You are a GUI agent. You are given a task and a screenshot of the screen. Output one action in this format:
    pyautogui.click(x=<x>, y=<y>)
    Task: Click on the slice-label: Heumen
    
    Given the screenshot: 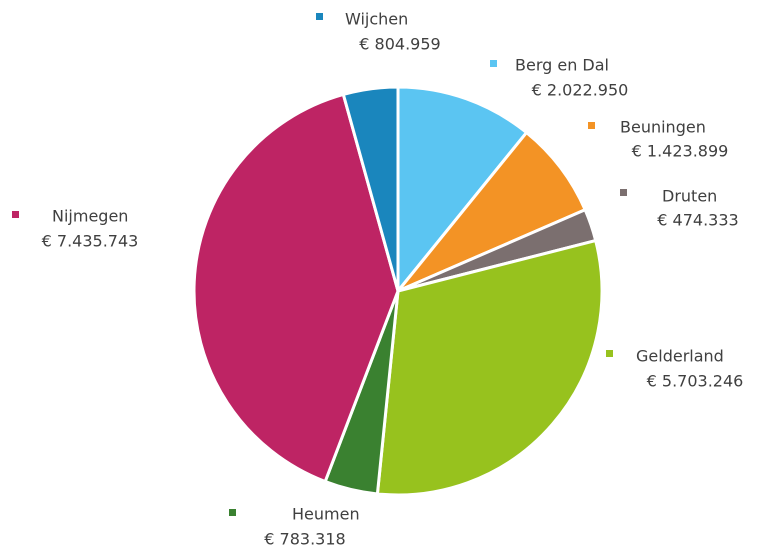 What is the action you would take?
    pyautogui.click(x=326, y=514)
    